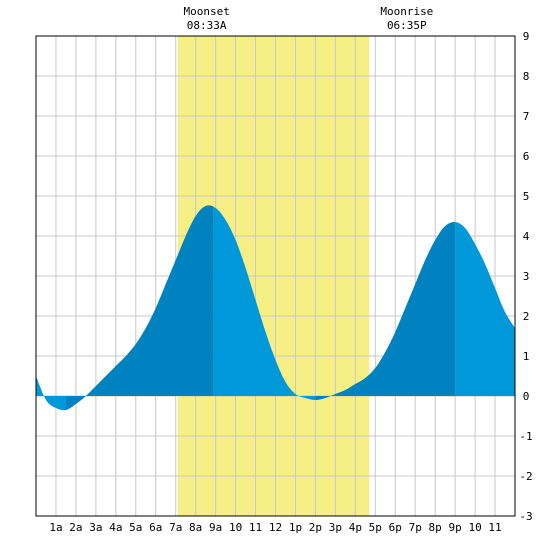 The height and width of the screenshot is (550, 550). Describe the element at coordinates (155, 527) in the screenshot. I see `x-tick-label: 6a` at that location.